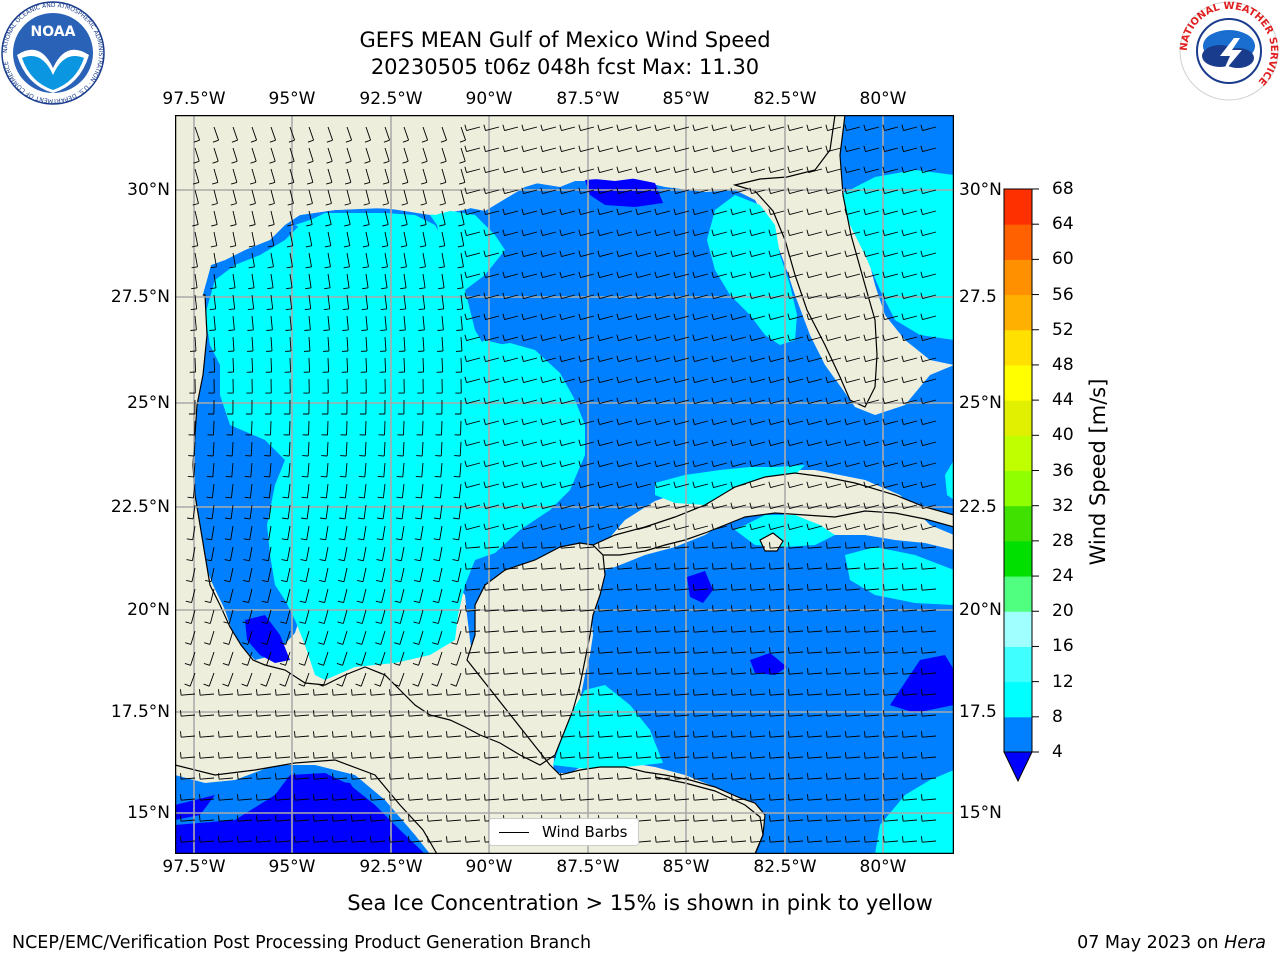 The image size is (1280, 960). What do you see at coordinates (1098, 472) in the screenshot?
I see `colorbar-title: Wind Speed [m/s]` at bounding box center [1098, 472].